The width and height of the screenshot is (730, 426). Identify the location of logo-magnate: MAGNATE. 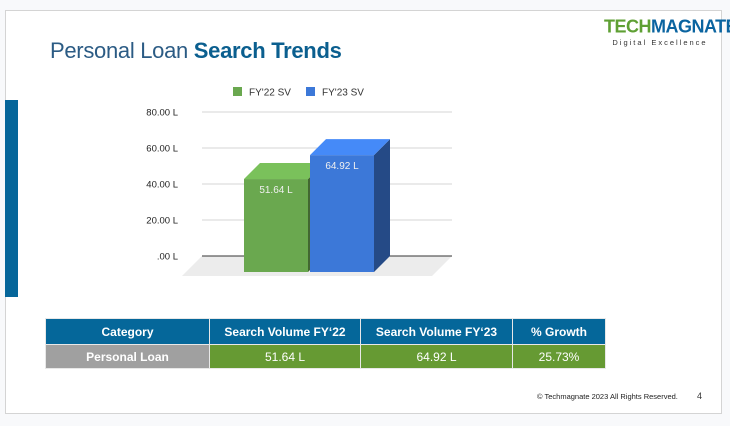
(690, 26).